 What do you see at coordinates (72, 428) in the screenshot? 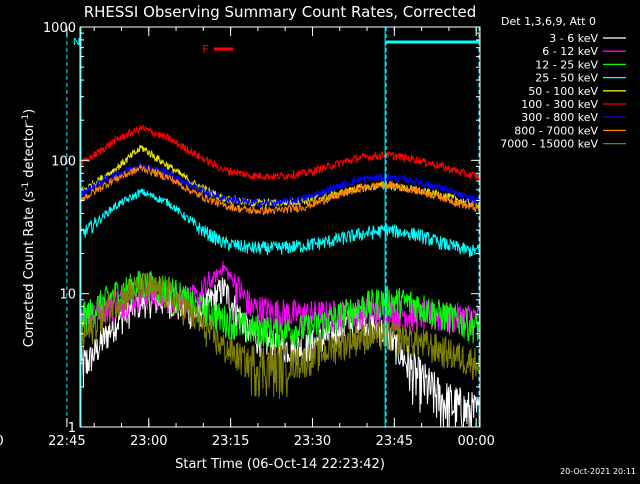
I see `y-tick-label-0: 1` at bounding box center [72, 428].